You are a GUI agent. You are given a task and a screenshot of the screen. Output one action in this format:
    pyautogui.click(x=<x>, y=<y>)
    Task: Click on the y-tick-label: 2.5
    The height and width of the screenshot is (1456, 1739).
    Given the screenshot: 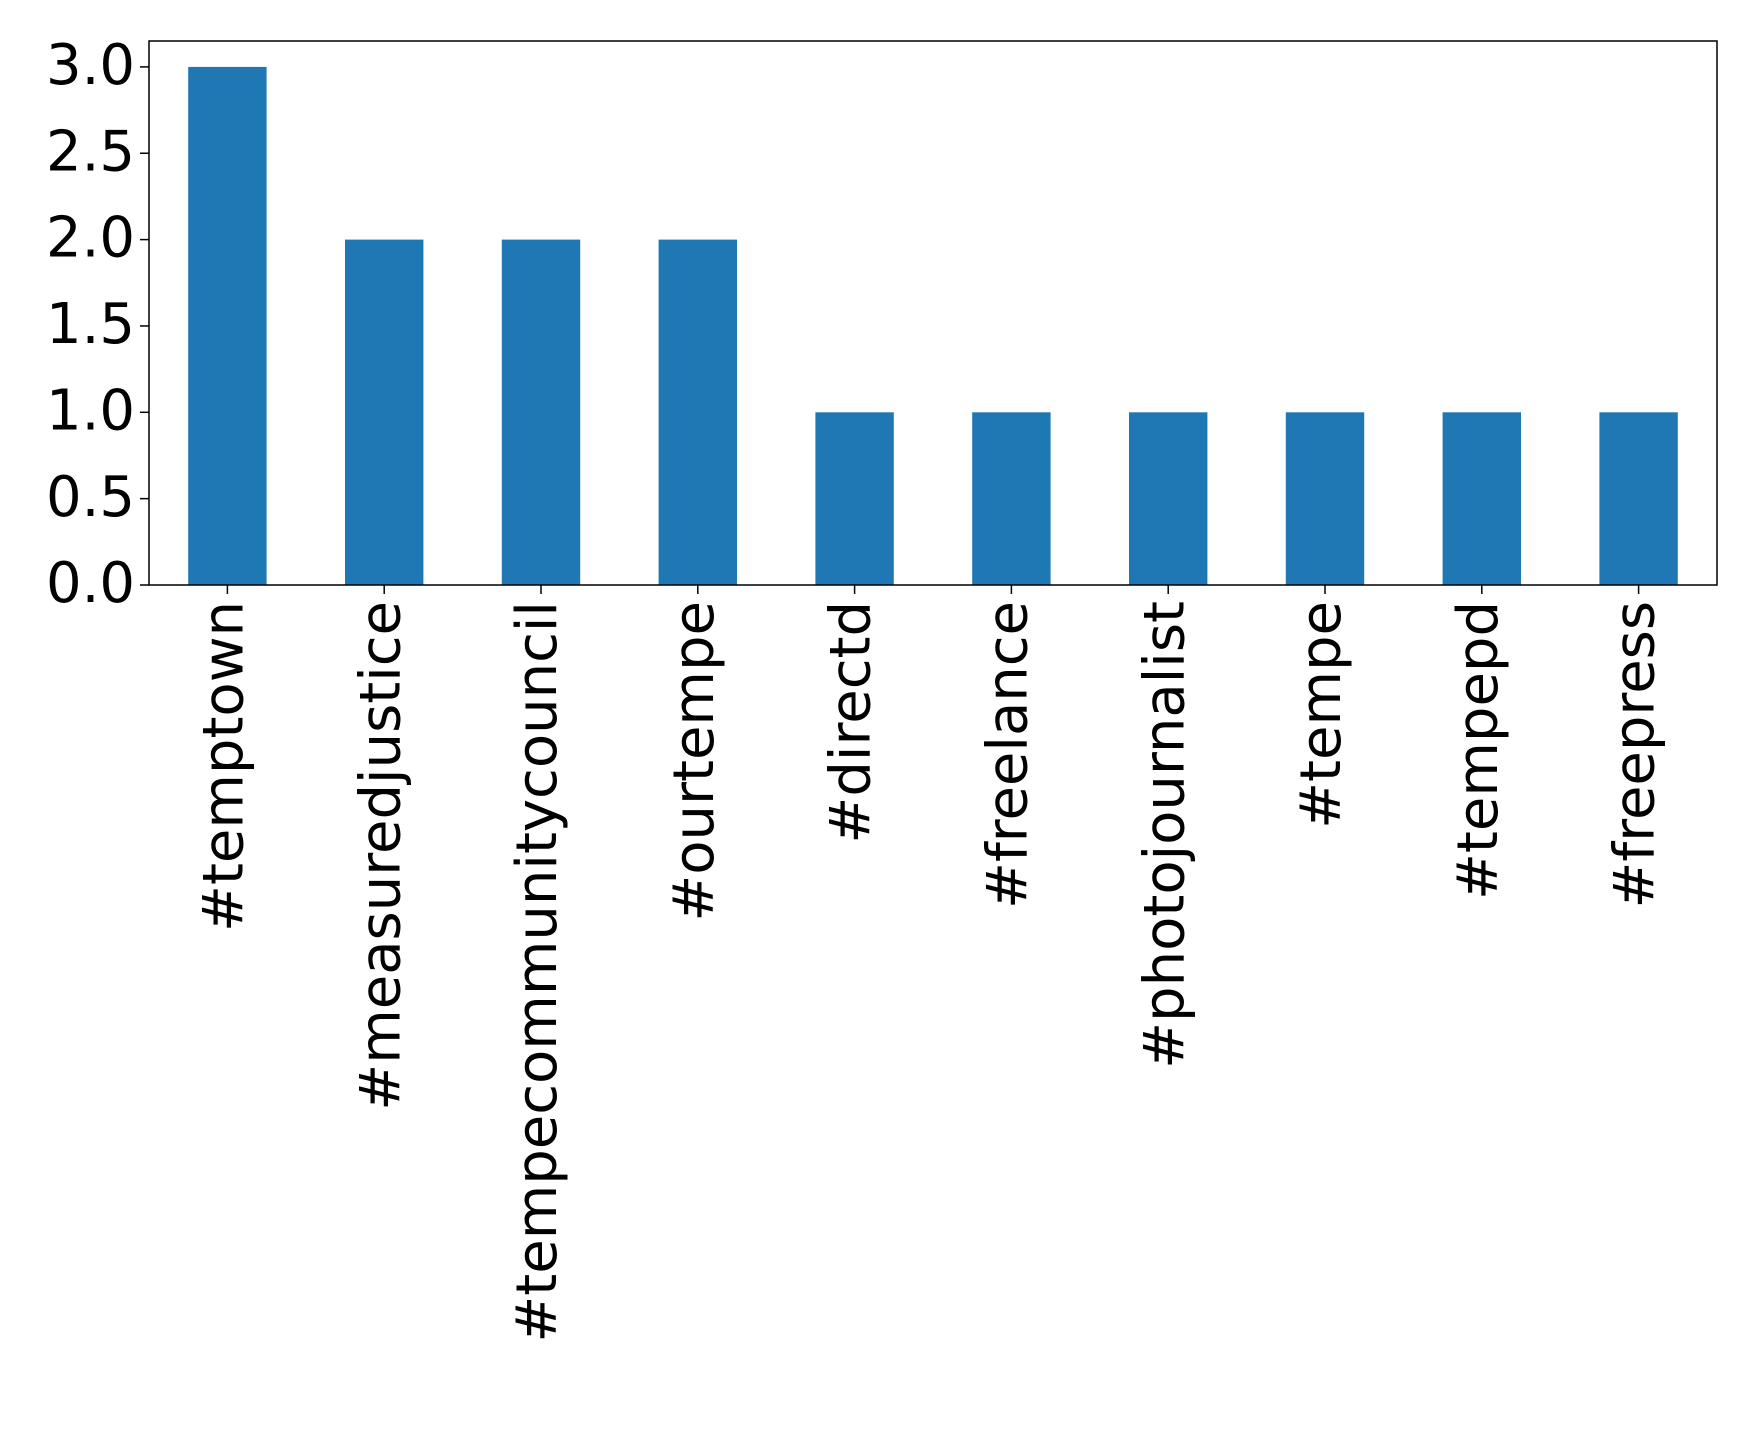 What is the action you would take?
    pyautogui.click(x=90, y=151)
    